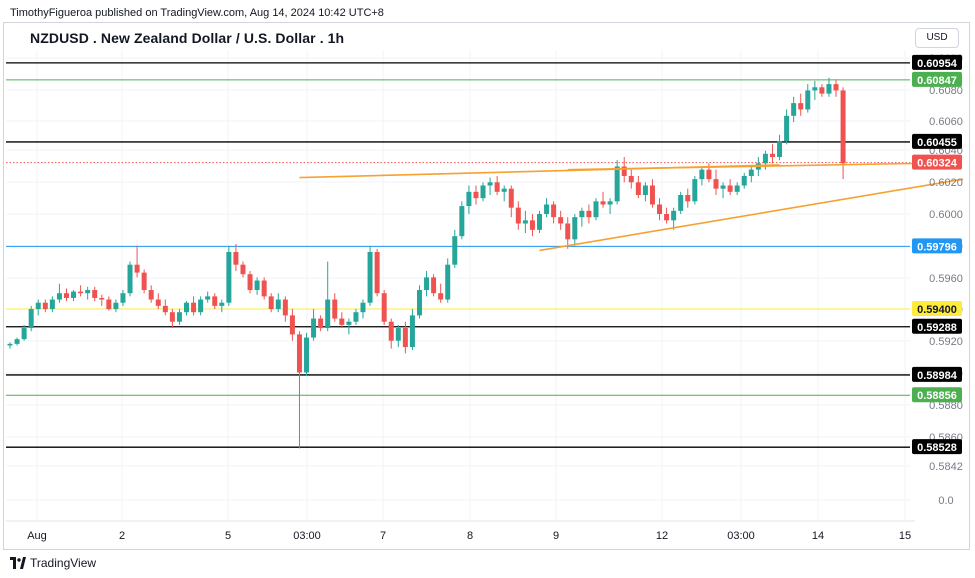  I want to click on level-price-text: 0.60455, so click(937, 143).